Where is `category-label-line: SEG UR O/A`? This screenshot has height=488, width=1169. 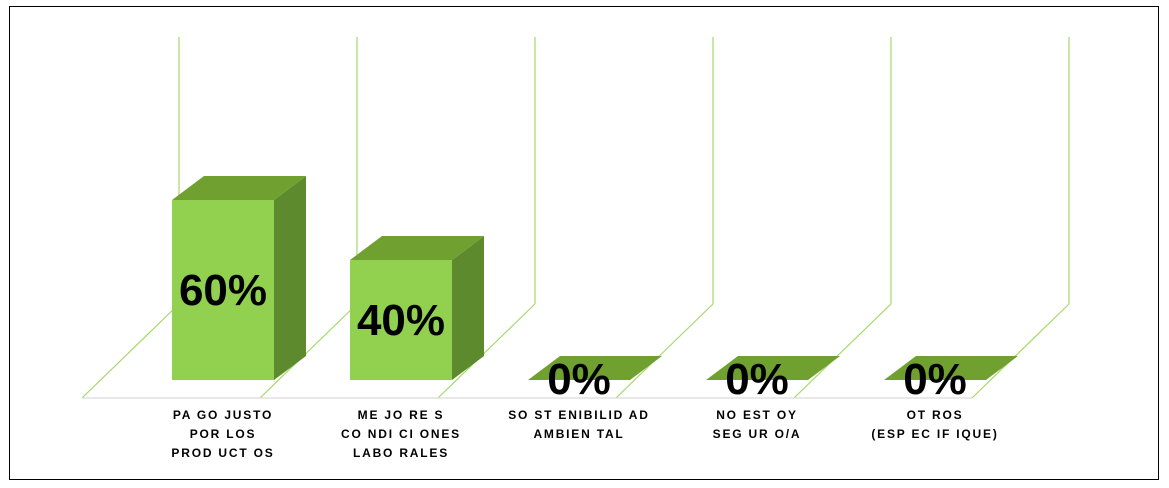 category-label-line: SEG UR O/A is located at coordinates (757, 434).